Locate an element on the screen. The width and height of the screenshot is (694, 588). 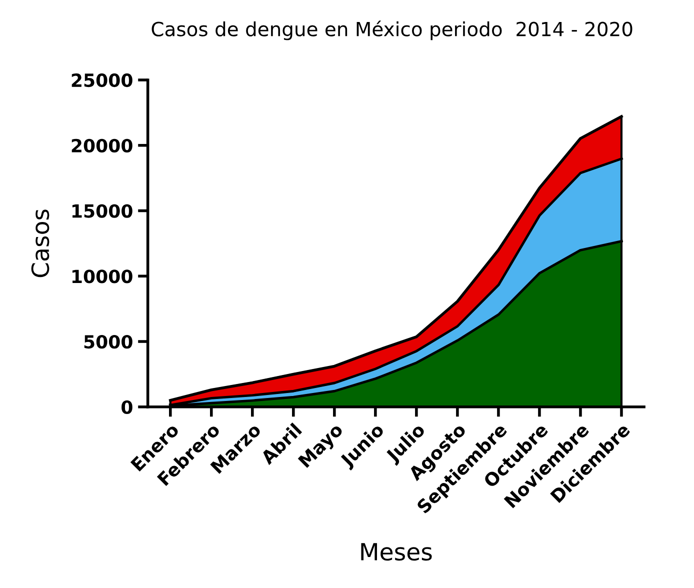
y-tick-label: 15000 is located at coordinates (102, 211).